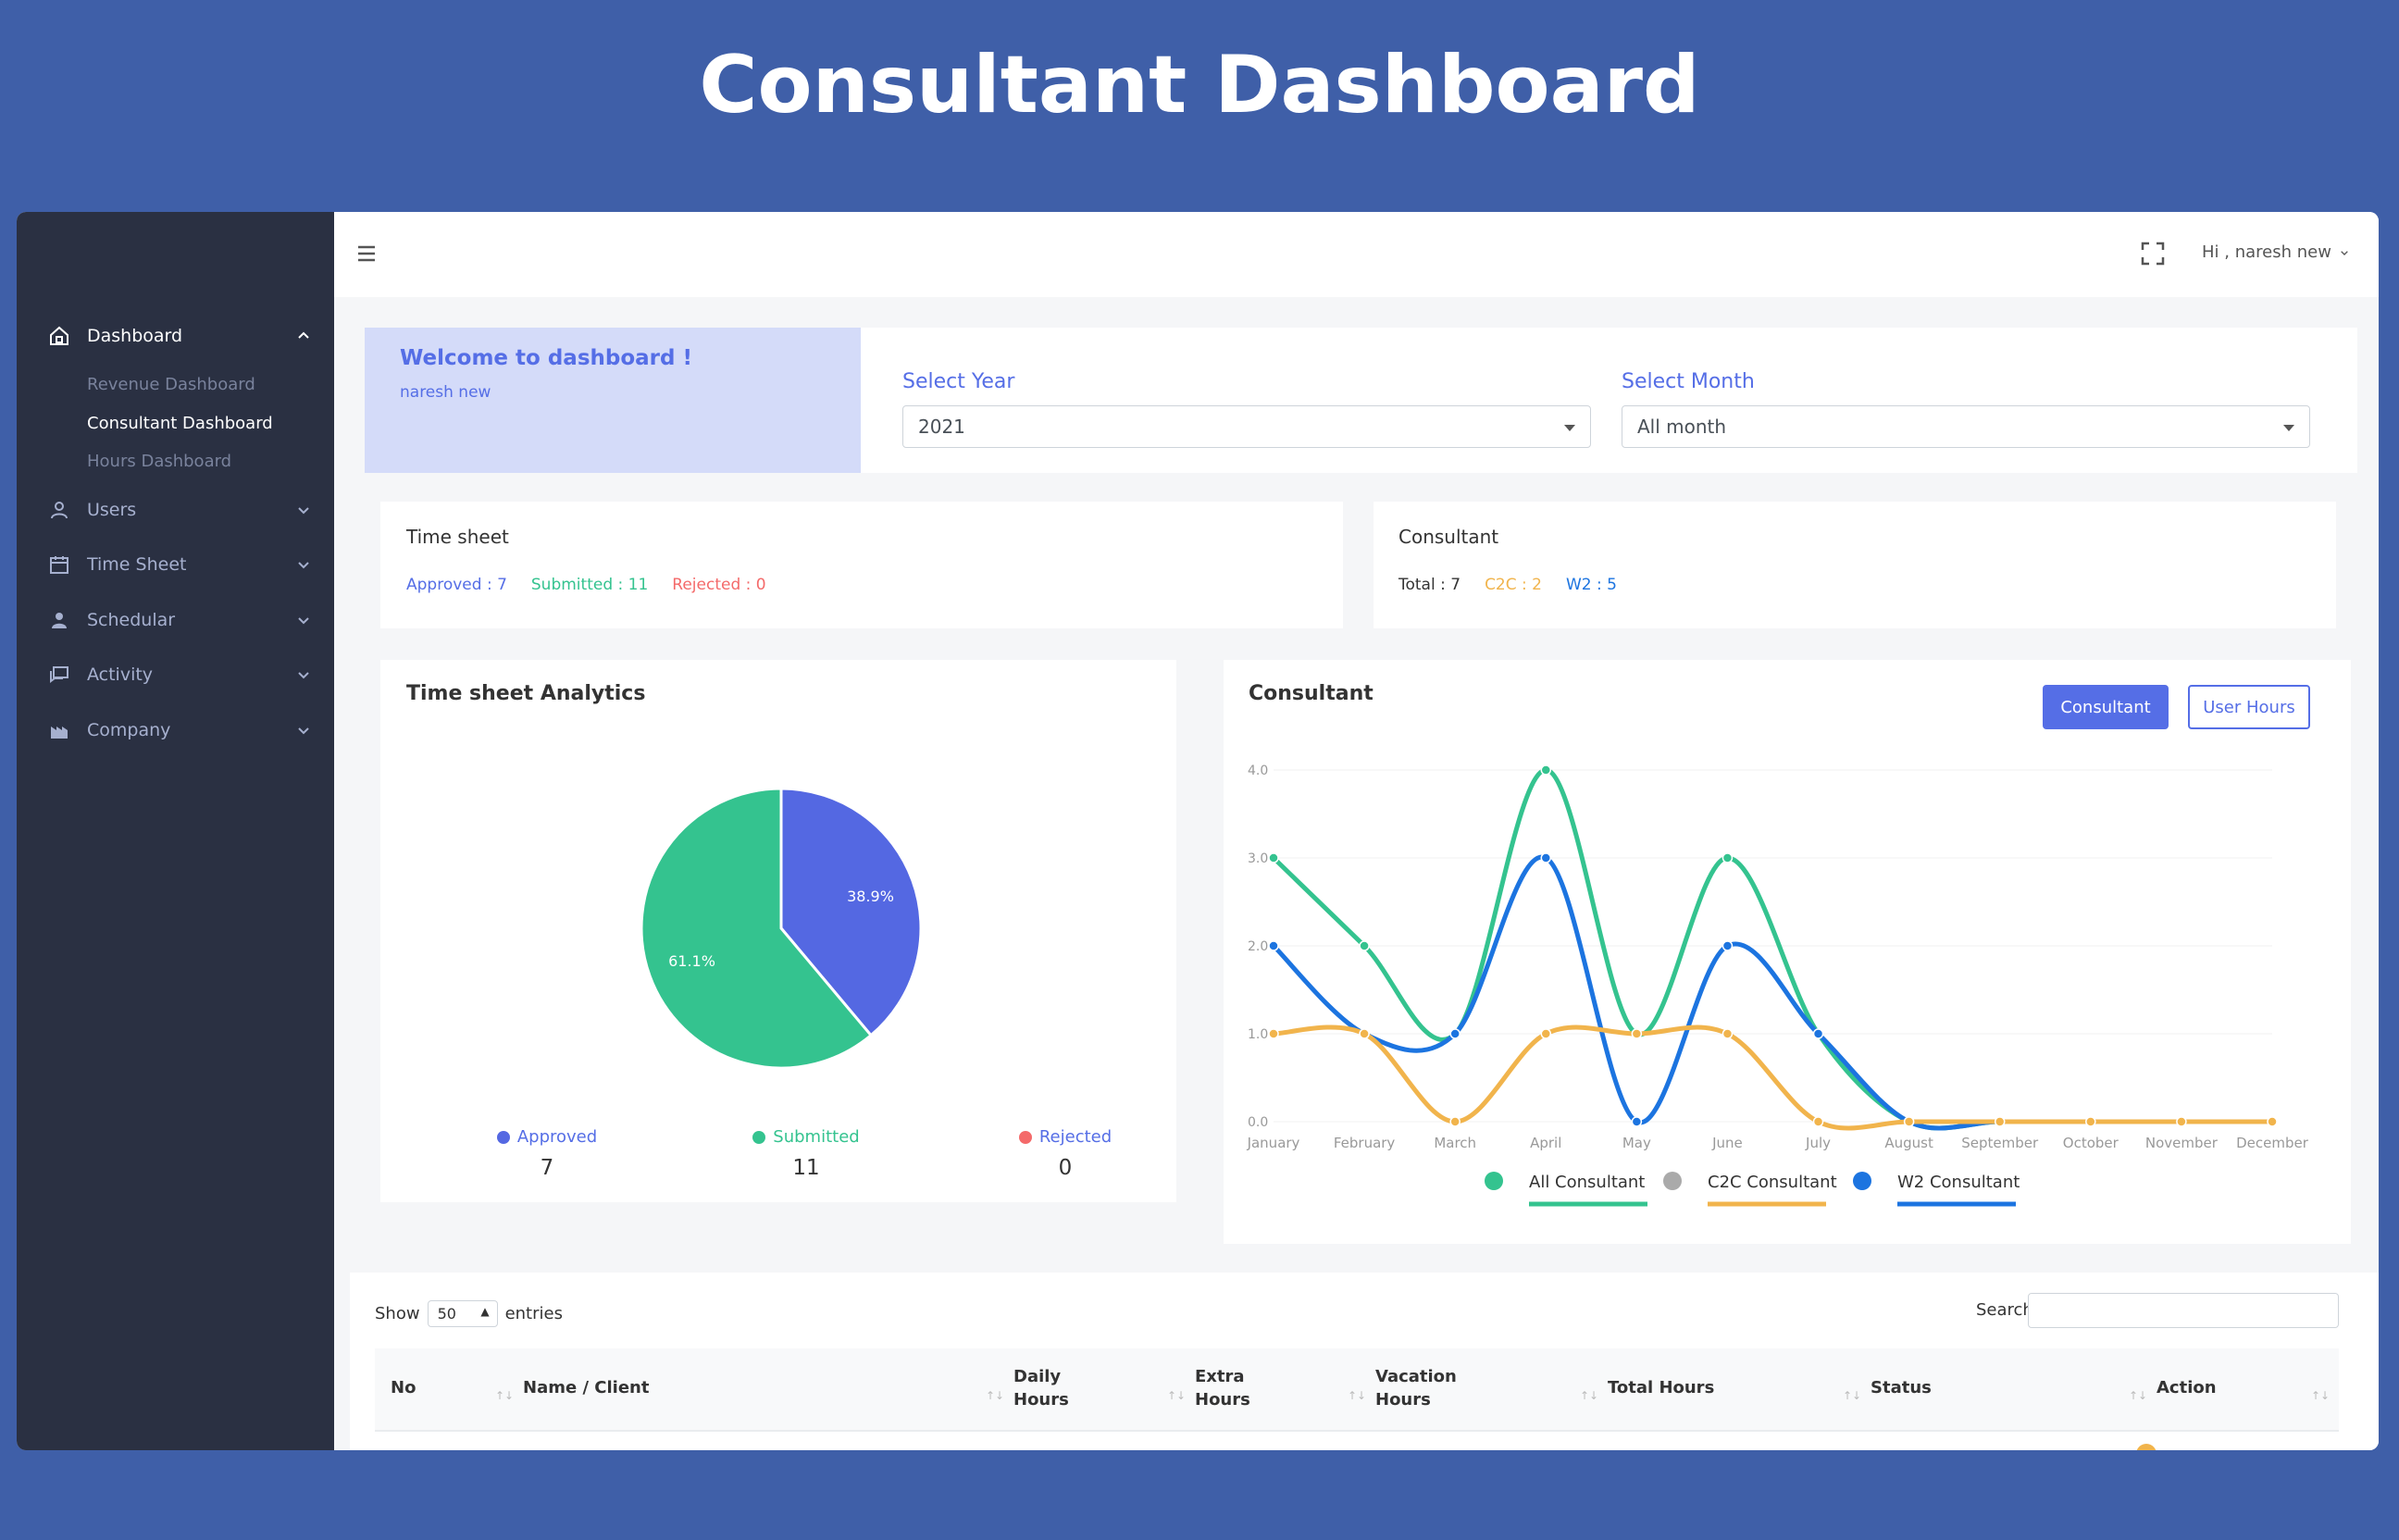 The height and width of the screenshot is (1540, 2399). What do you see at coordinates (806, 1153) in the screenshot?
I see `legend-submitted: Submitted 11` at bounding box center [806, 1153].